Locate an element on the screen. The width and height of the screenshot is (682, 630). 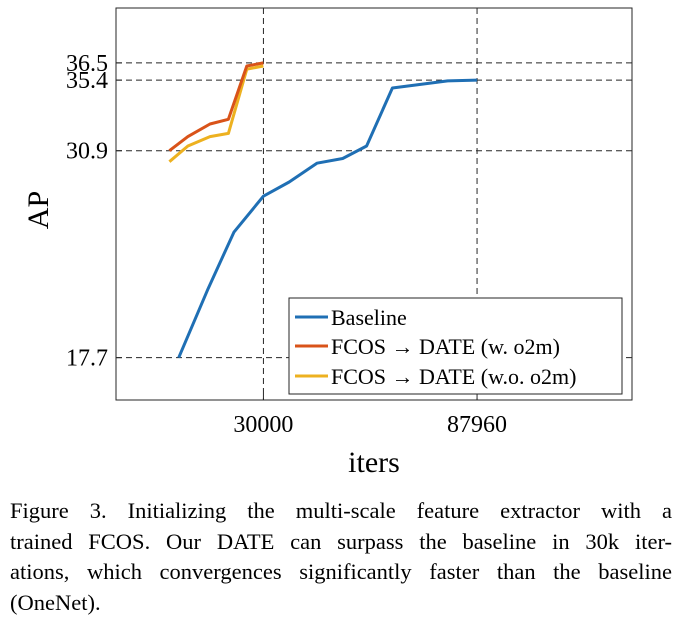
legend-entry-baseline: Baseline is located at coordinates (351, 317).